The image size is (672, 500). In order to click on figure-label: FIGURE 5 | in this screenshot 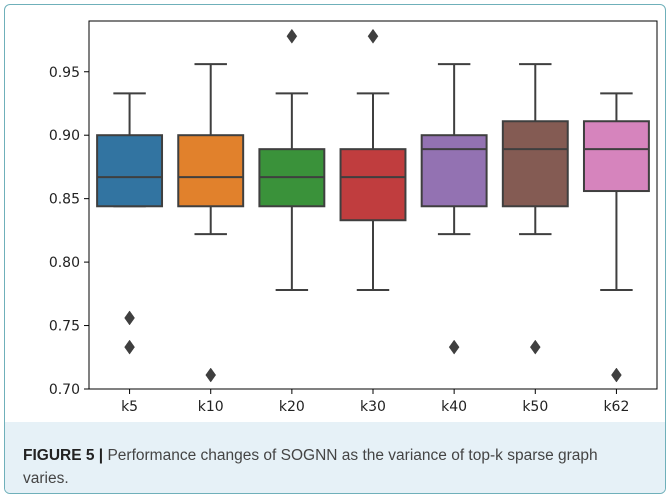, I will do `click(63, 455)`.